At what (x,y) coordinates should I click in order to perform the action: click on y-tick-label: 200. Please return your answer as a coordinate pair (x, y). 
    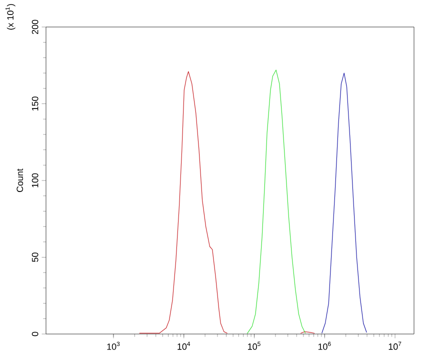
    Looking at the image, I should click on (35, 27).